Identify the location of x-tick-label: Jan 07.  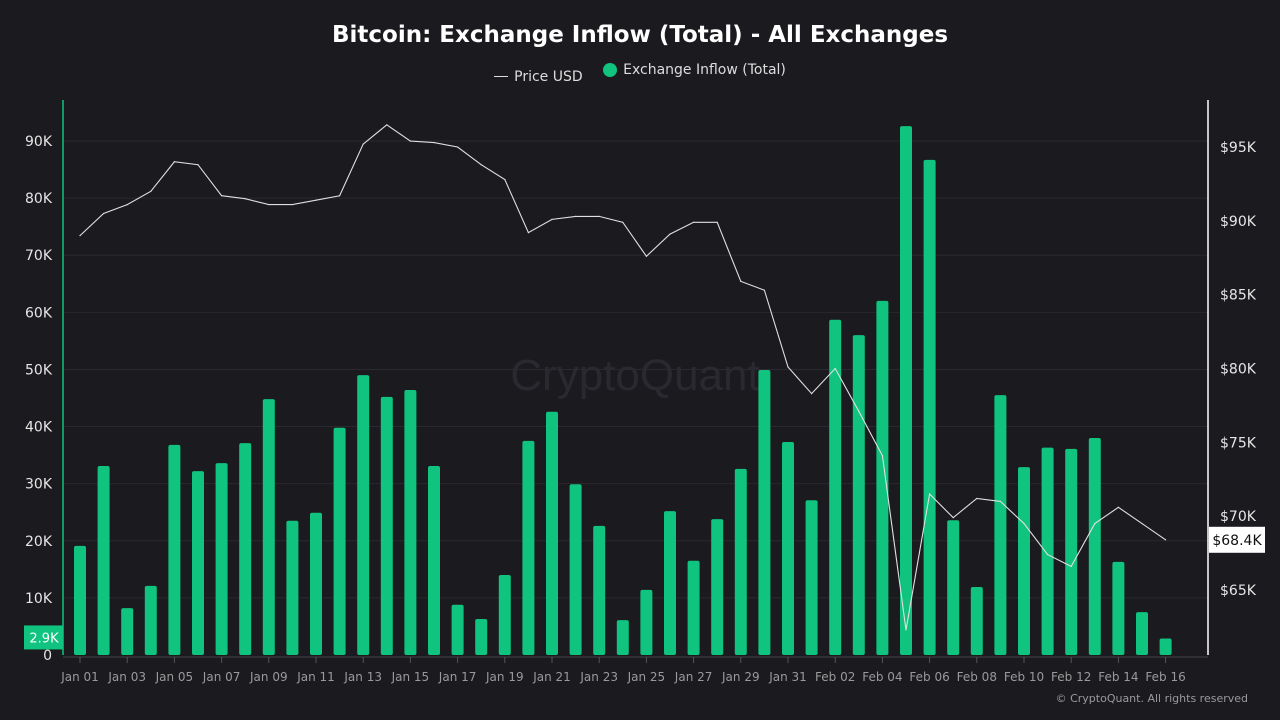
(221, 677).